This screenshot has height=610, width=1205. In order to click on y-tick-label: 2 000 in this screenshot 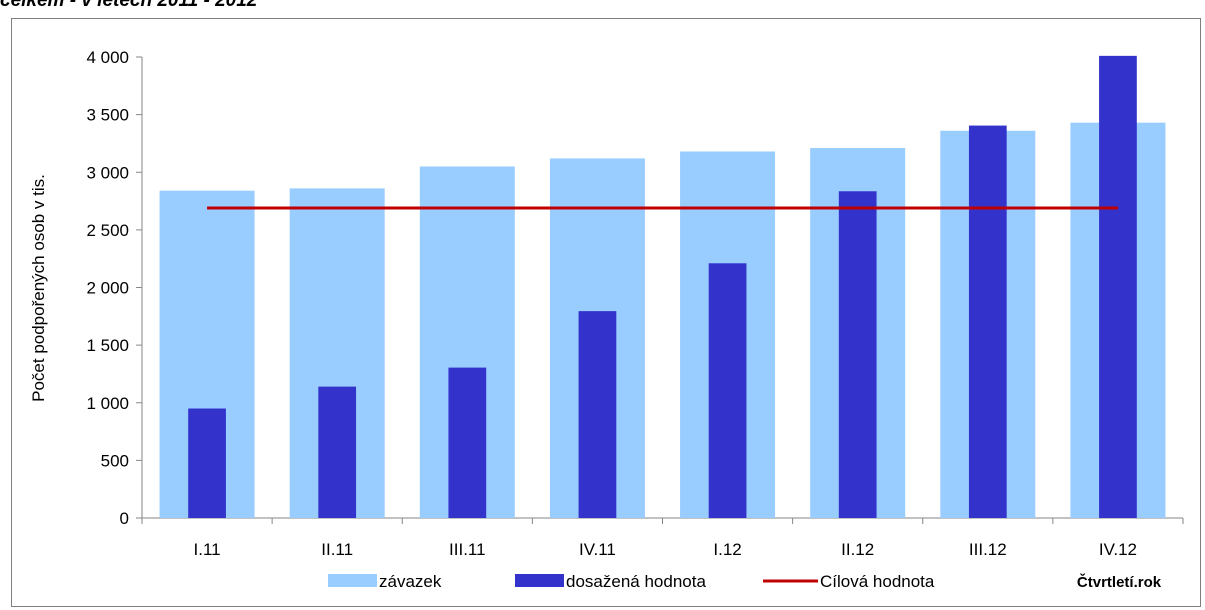, I will do `click(107, 288)`.